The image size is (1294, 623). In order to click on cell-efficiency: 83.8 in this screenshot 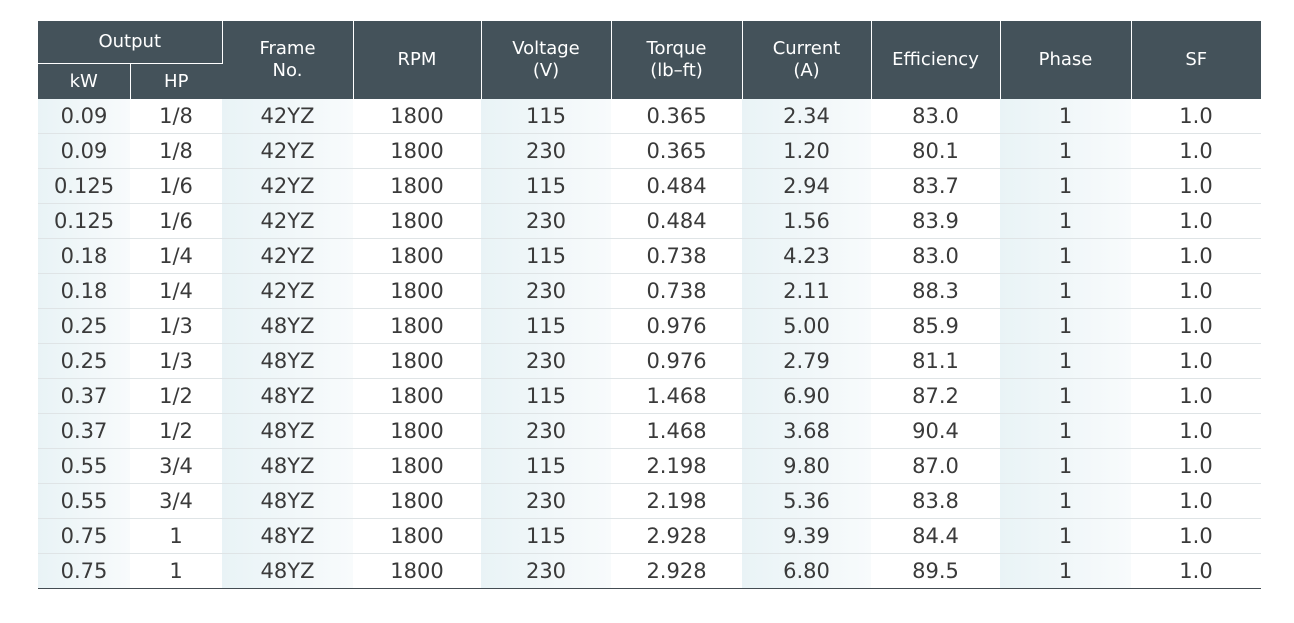, I will do `click(935, 501)`.